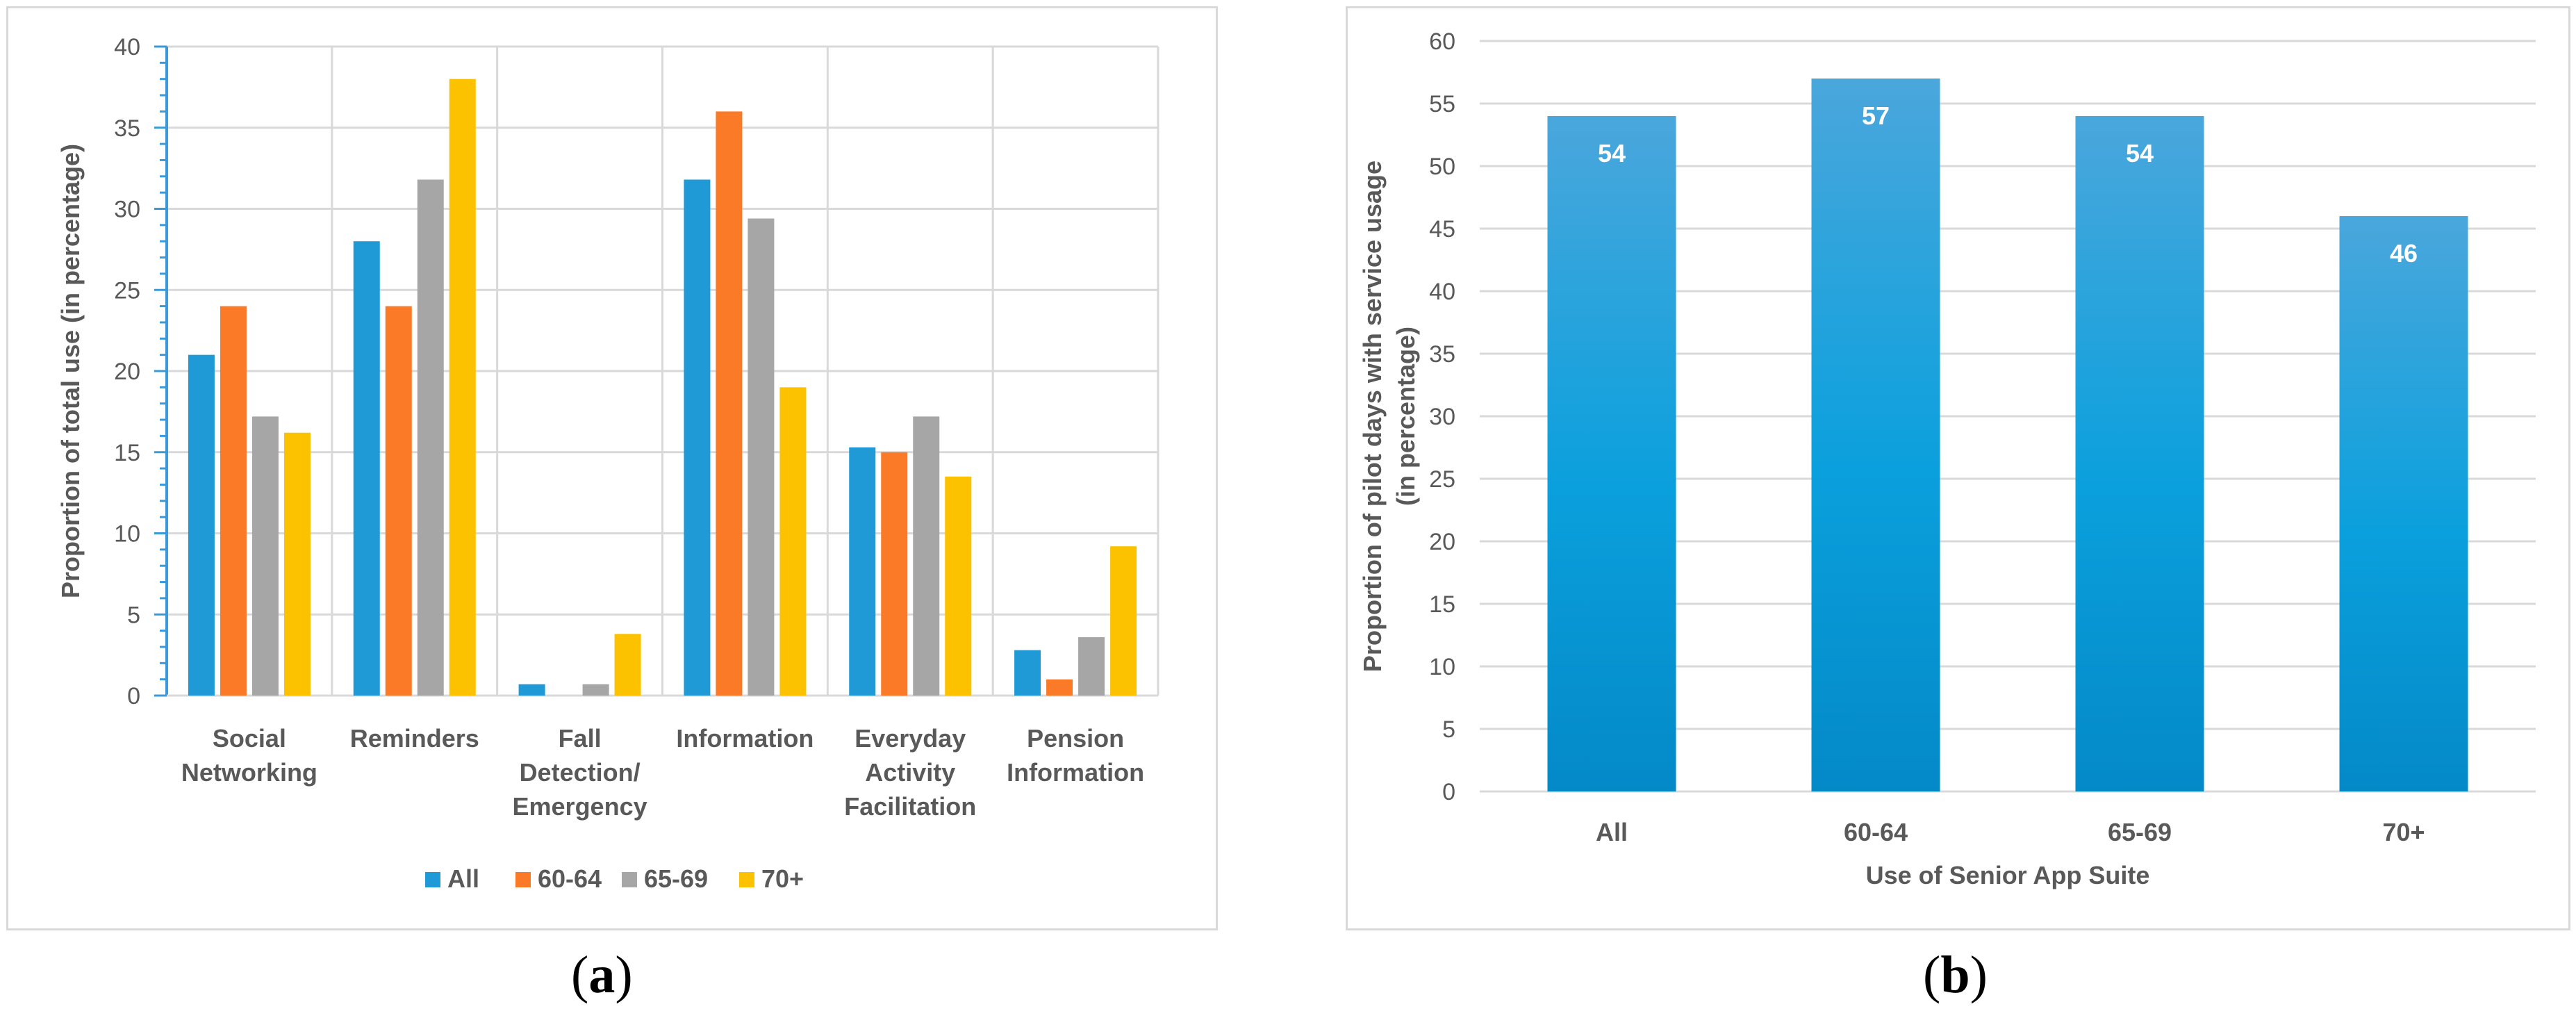 The image size is (2576, 1018). I want to click on x-category-label: Fall, so click(580, 738).